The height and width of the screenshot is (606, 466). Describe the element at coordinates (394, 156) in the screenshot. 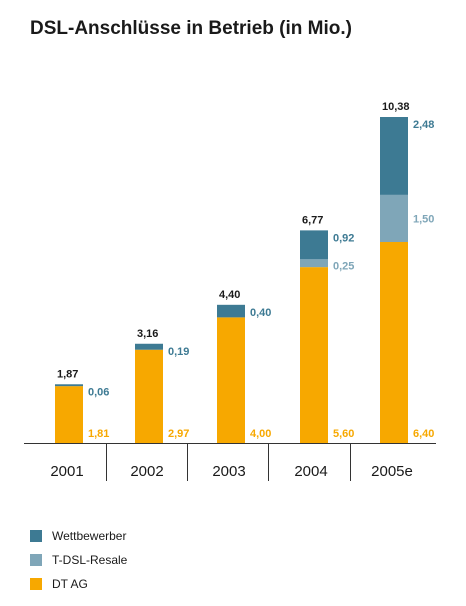

I see `bar-wettbewerber-2005e` at that location.